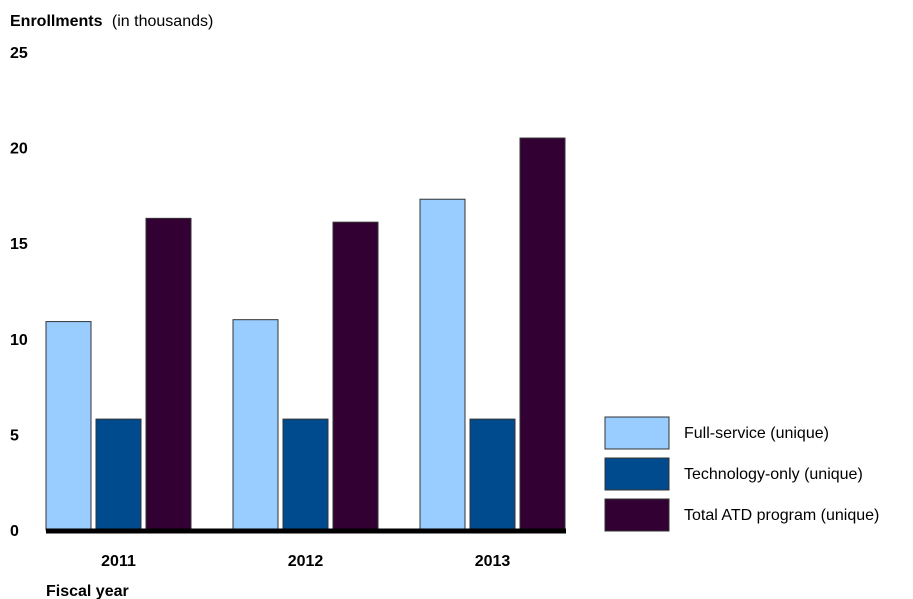  What do you see at coordinates (756, 433) in the screenshot?
I see `legend-label: Full-service (unique)` at bounding box center [756, 433].